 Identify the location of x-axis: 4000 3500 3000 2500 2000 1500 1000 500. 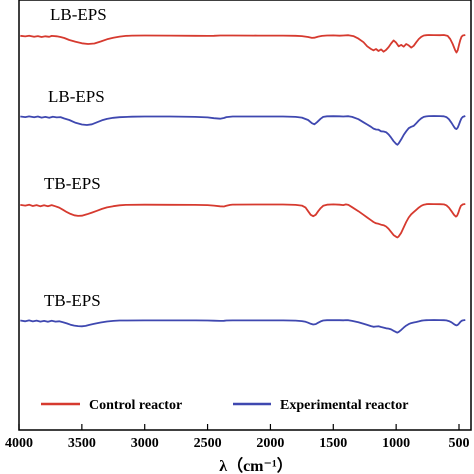
(237, 437).